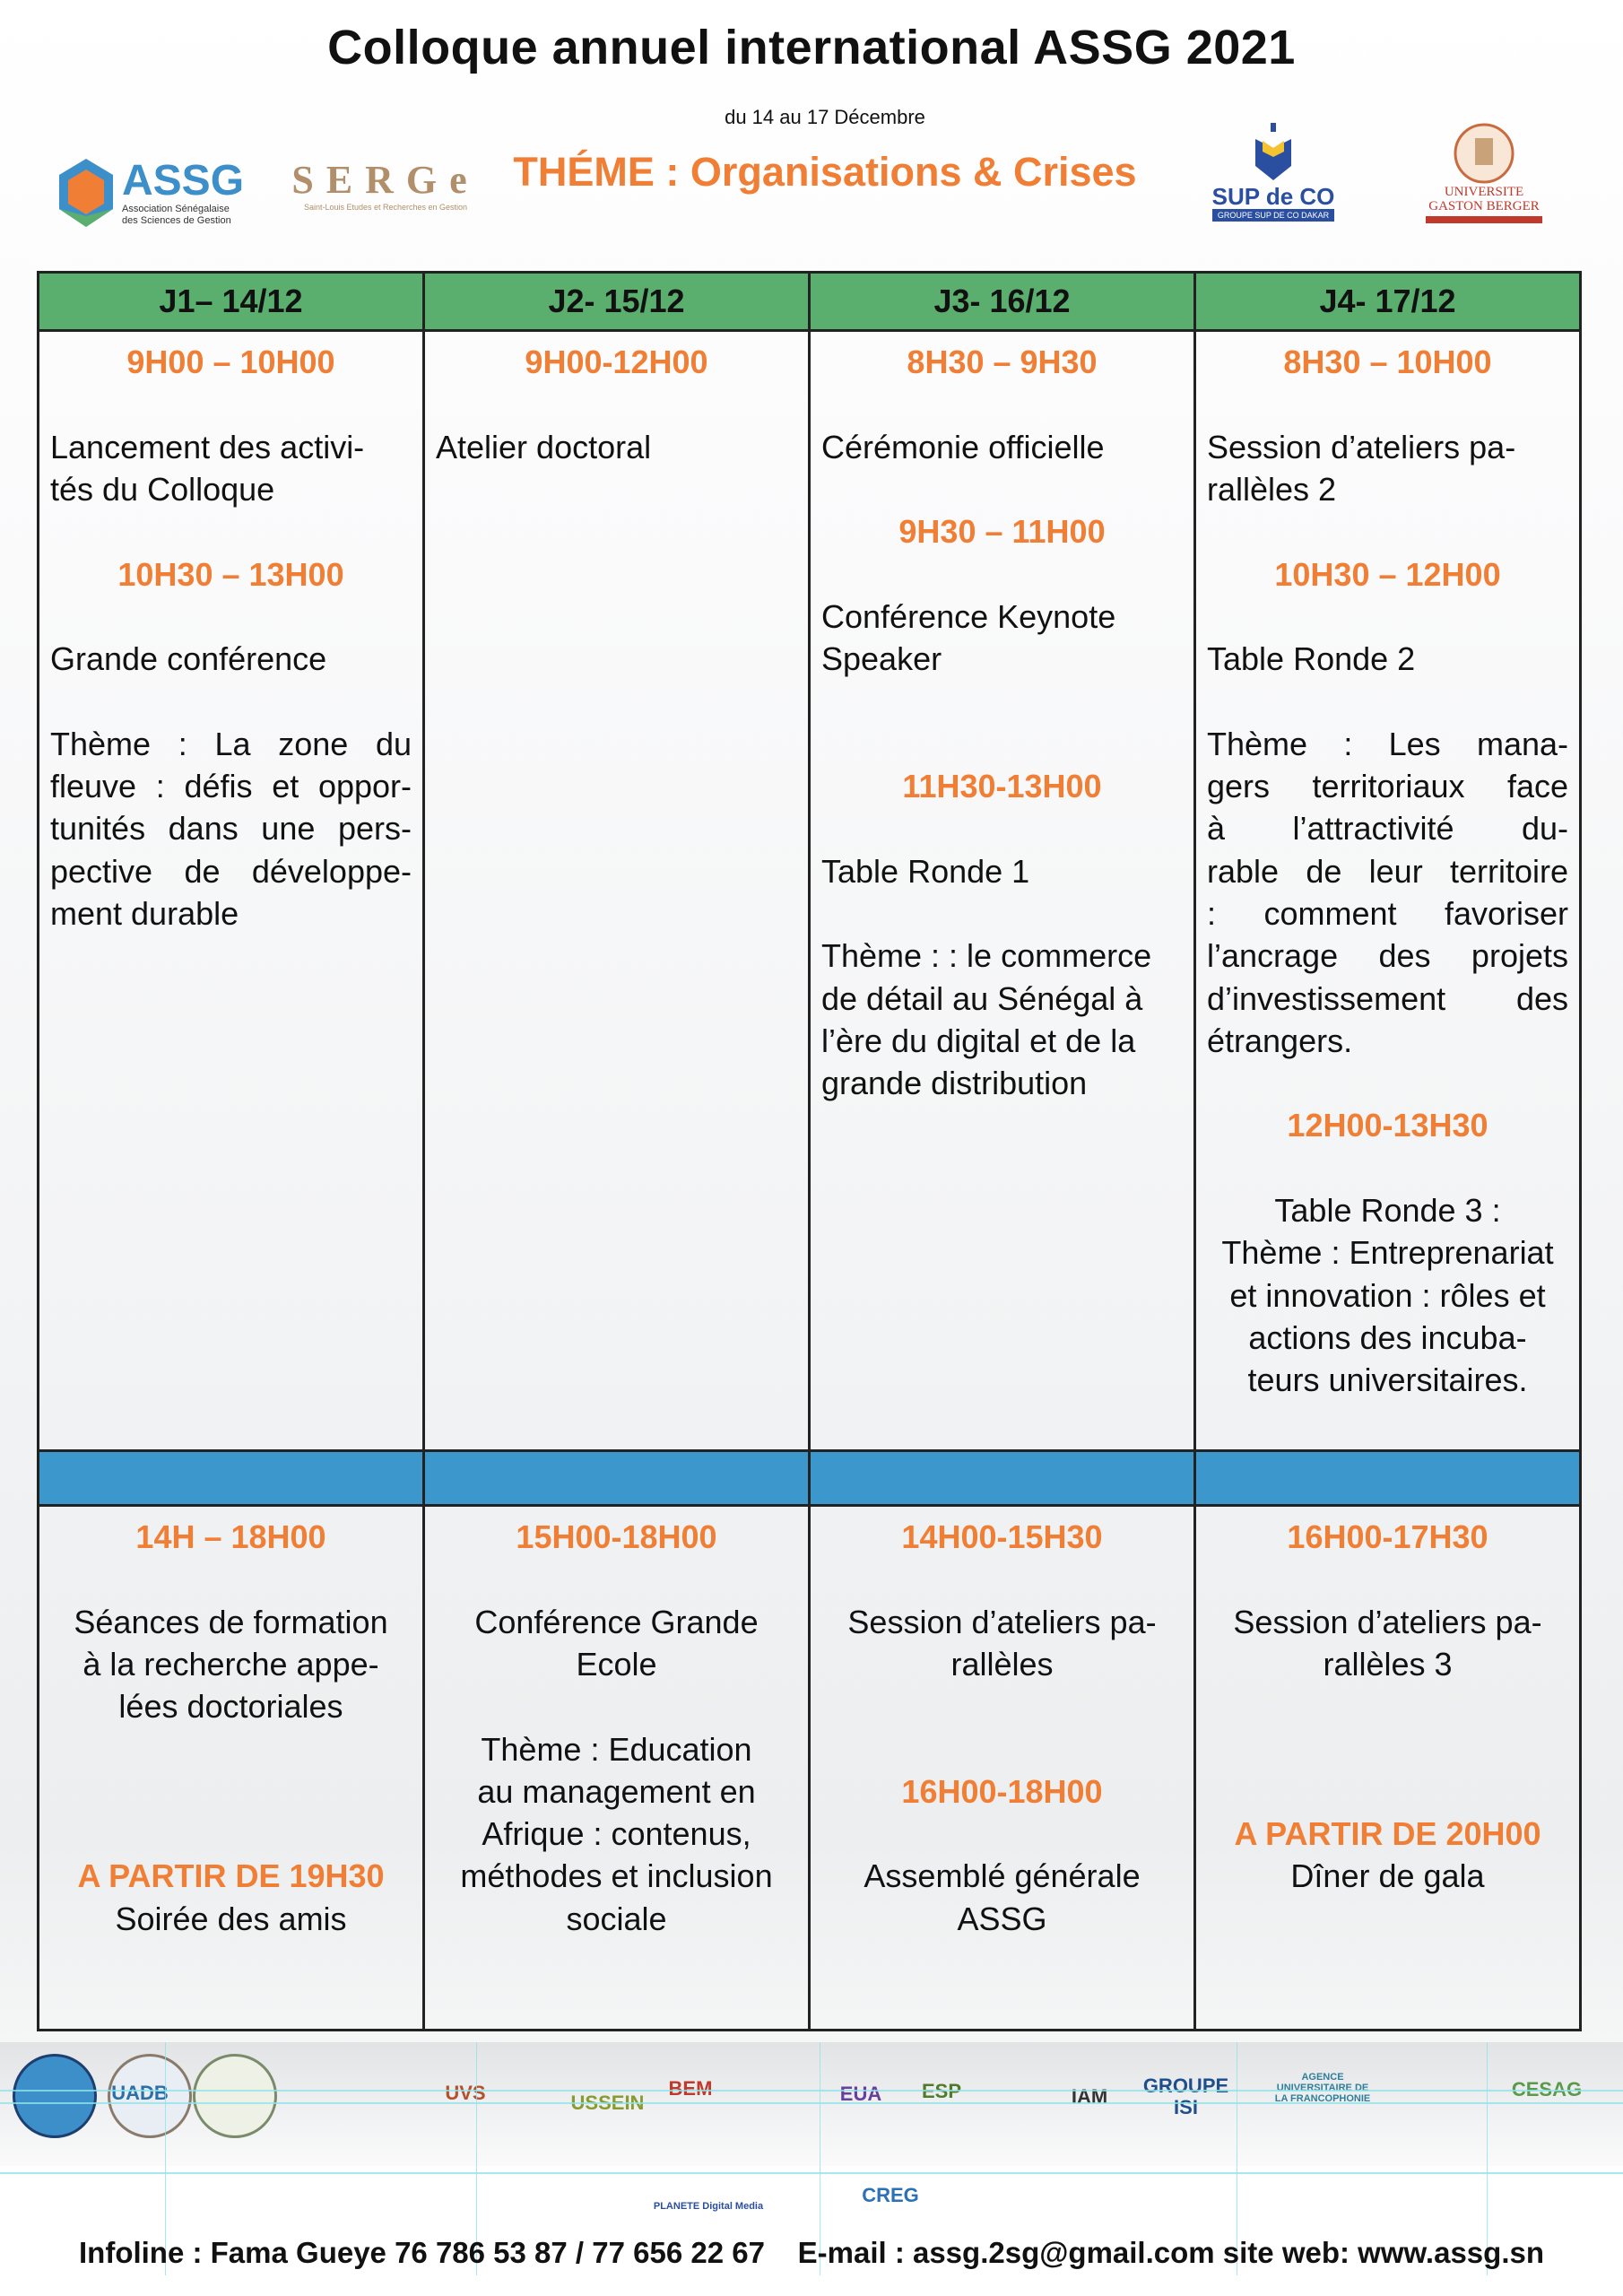  What do you see at coordinates (616, 1749) in the screenshot?
I see `session-text: Thème : Education` at bounding box center [616, 1749].